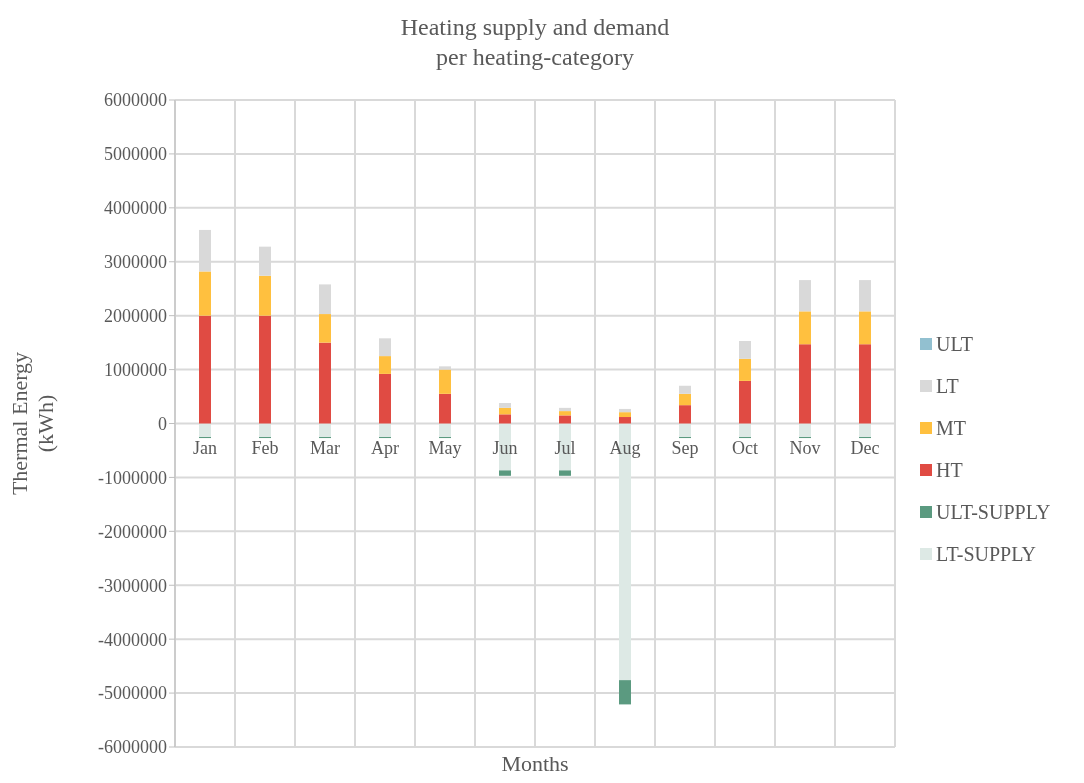  What do you see at coordinates (385, 447) in the screenshot?
I see `x-tick-label: Apr` at bounding box center [385, 447].